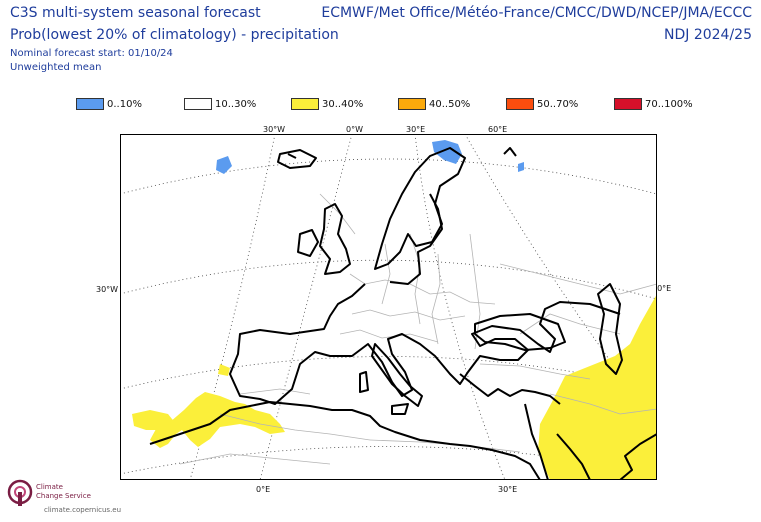 The height and width of the screenshot is (522, 761). I want to click on coast-red-sea, so click(536, 441).